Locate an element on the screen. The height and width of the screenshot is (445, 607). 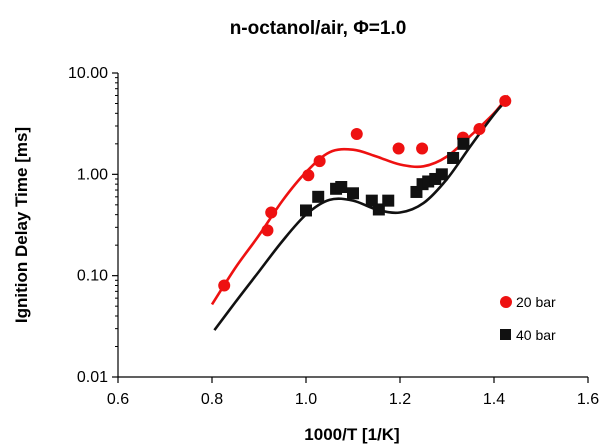
x-axis-ticks: 0.6 0.8 1.0 1.2 1.4 1.6 is located at coordinates (353, 392).